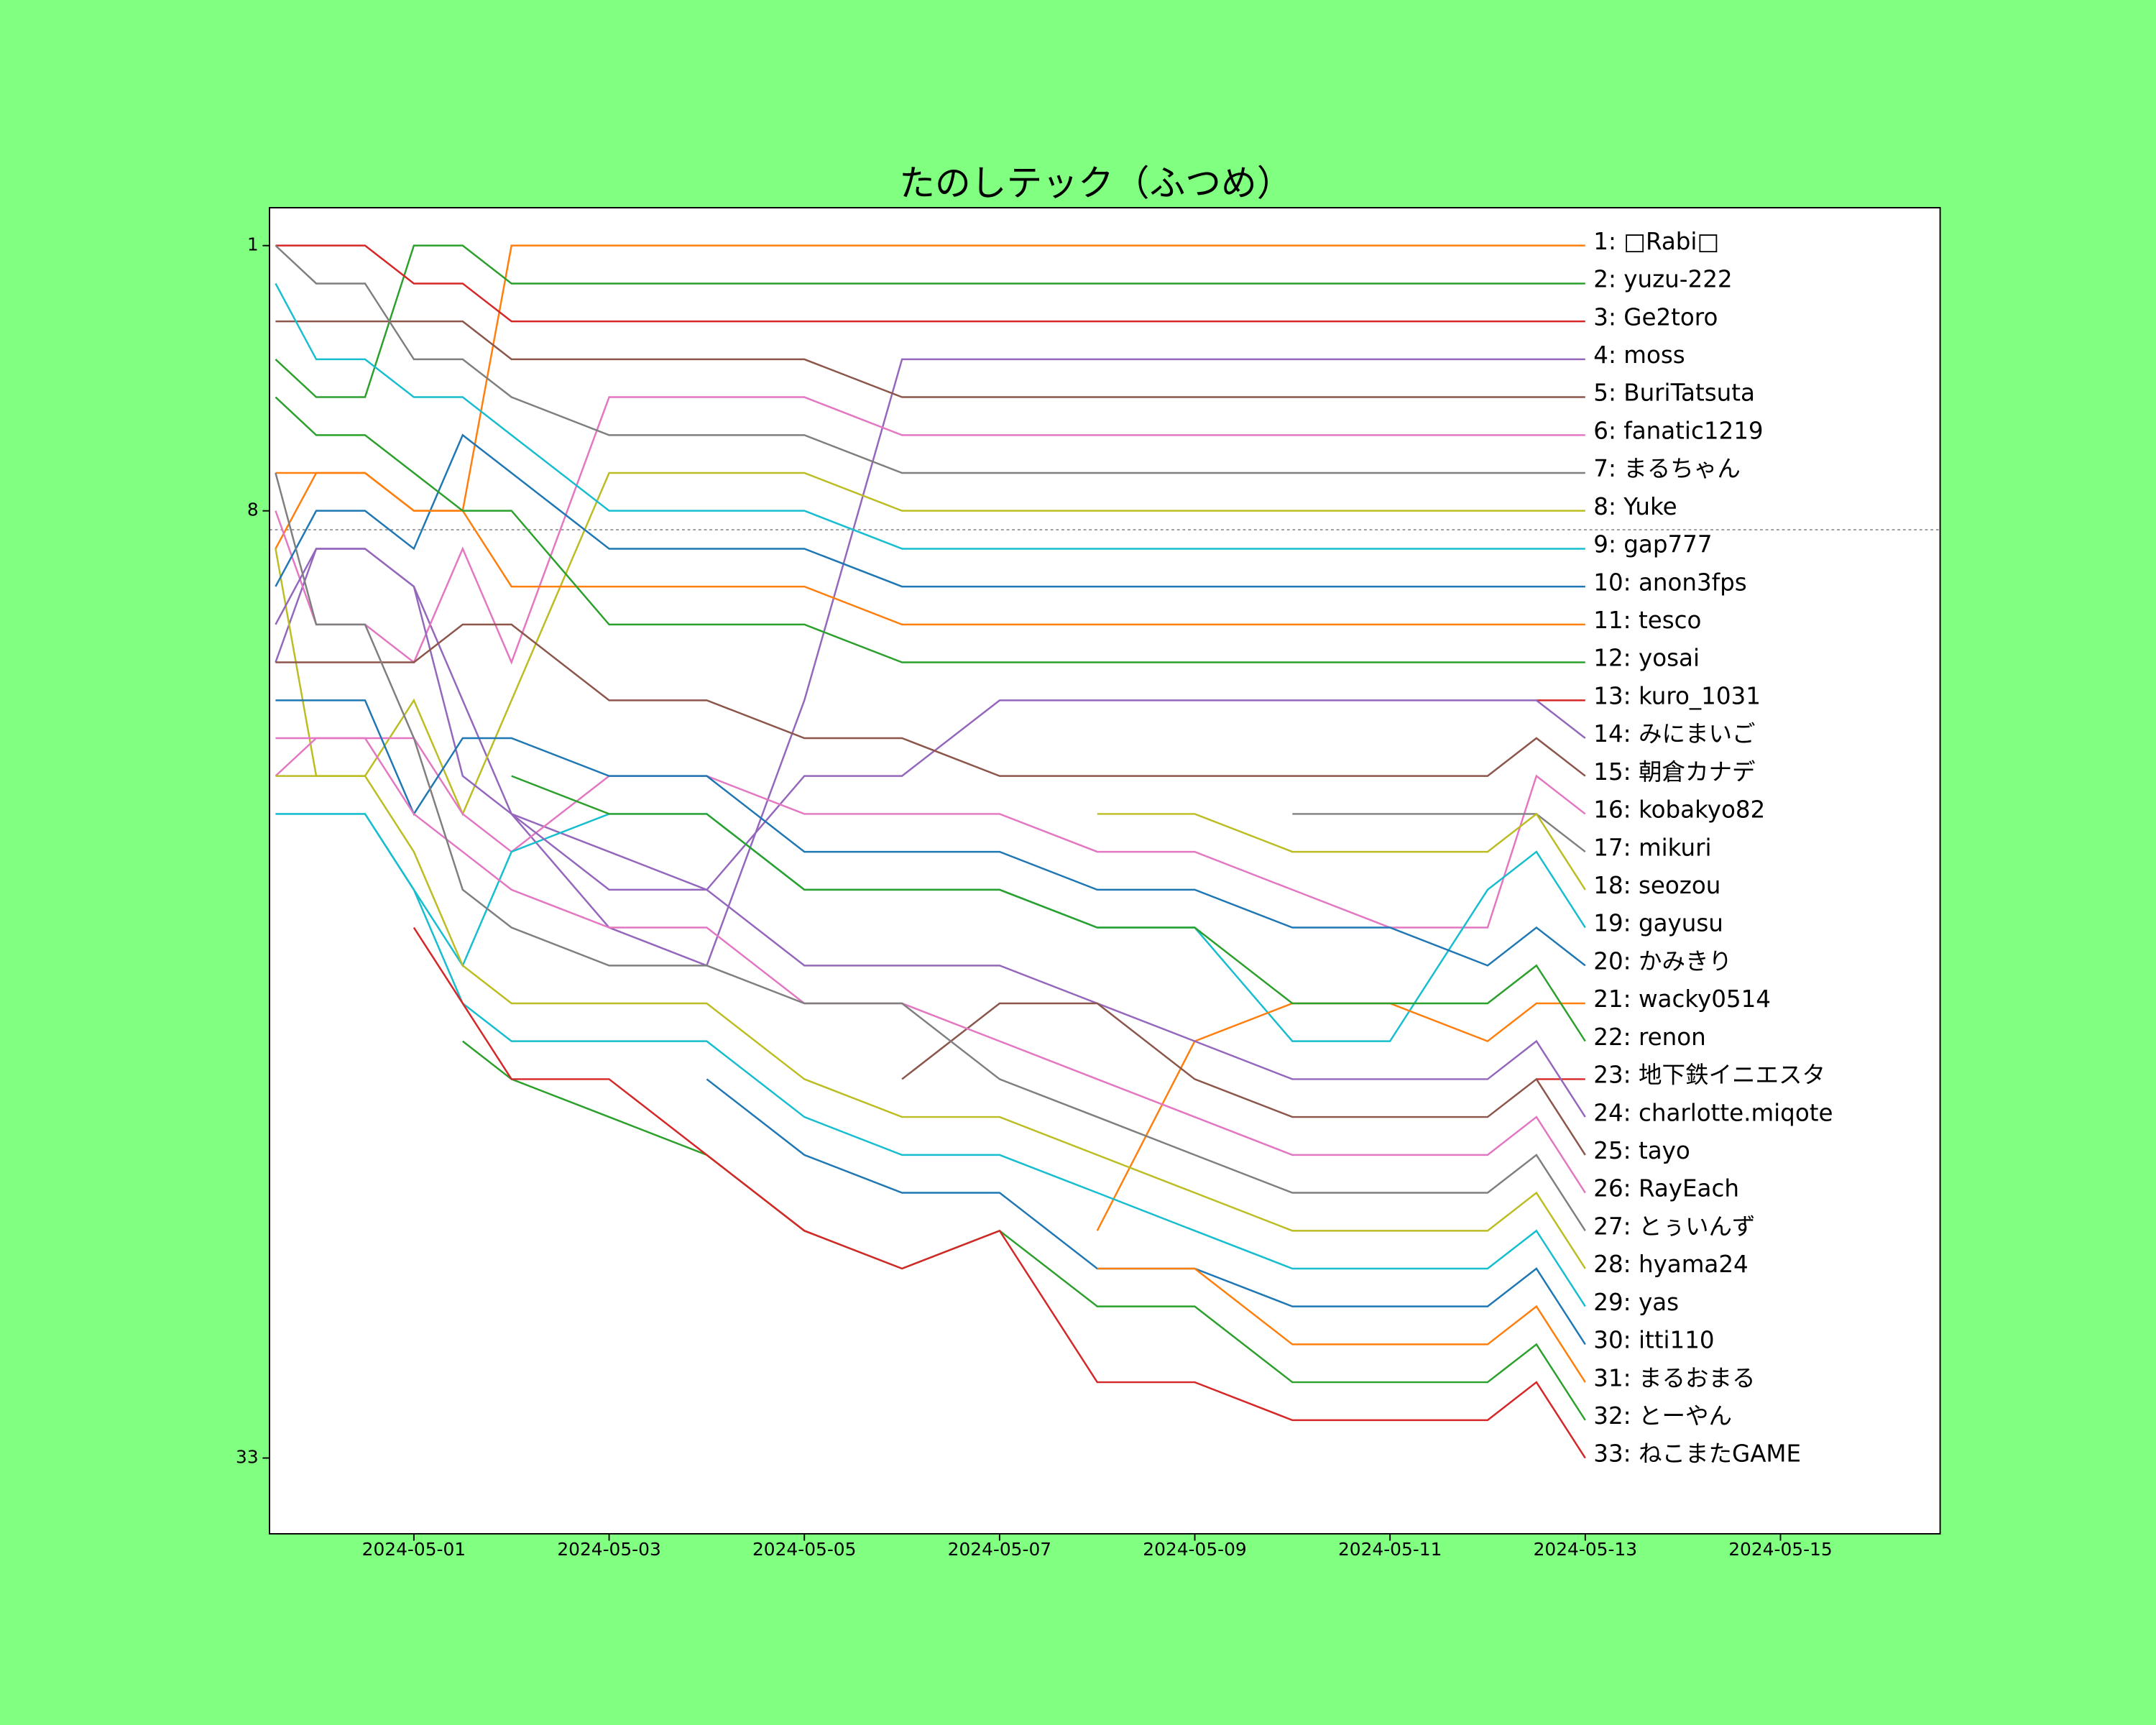 The height and width of the screenshot is (1725, 2156). What do you see at coordinates (1658, 923) in the screenshot?
I see `series-label: 19: gayusu` at bounding box center [1658, 923].